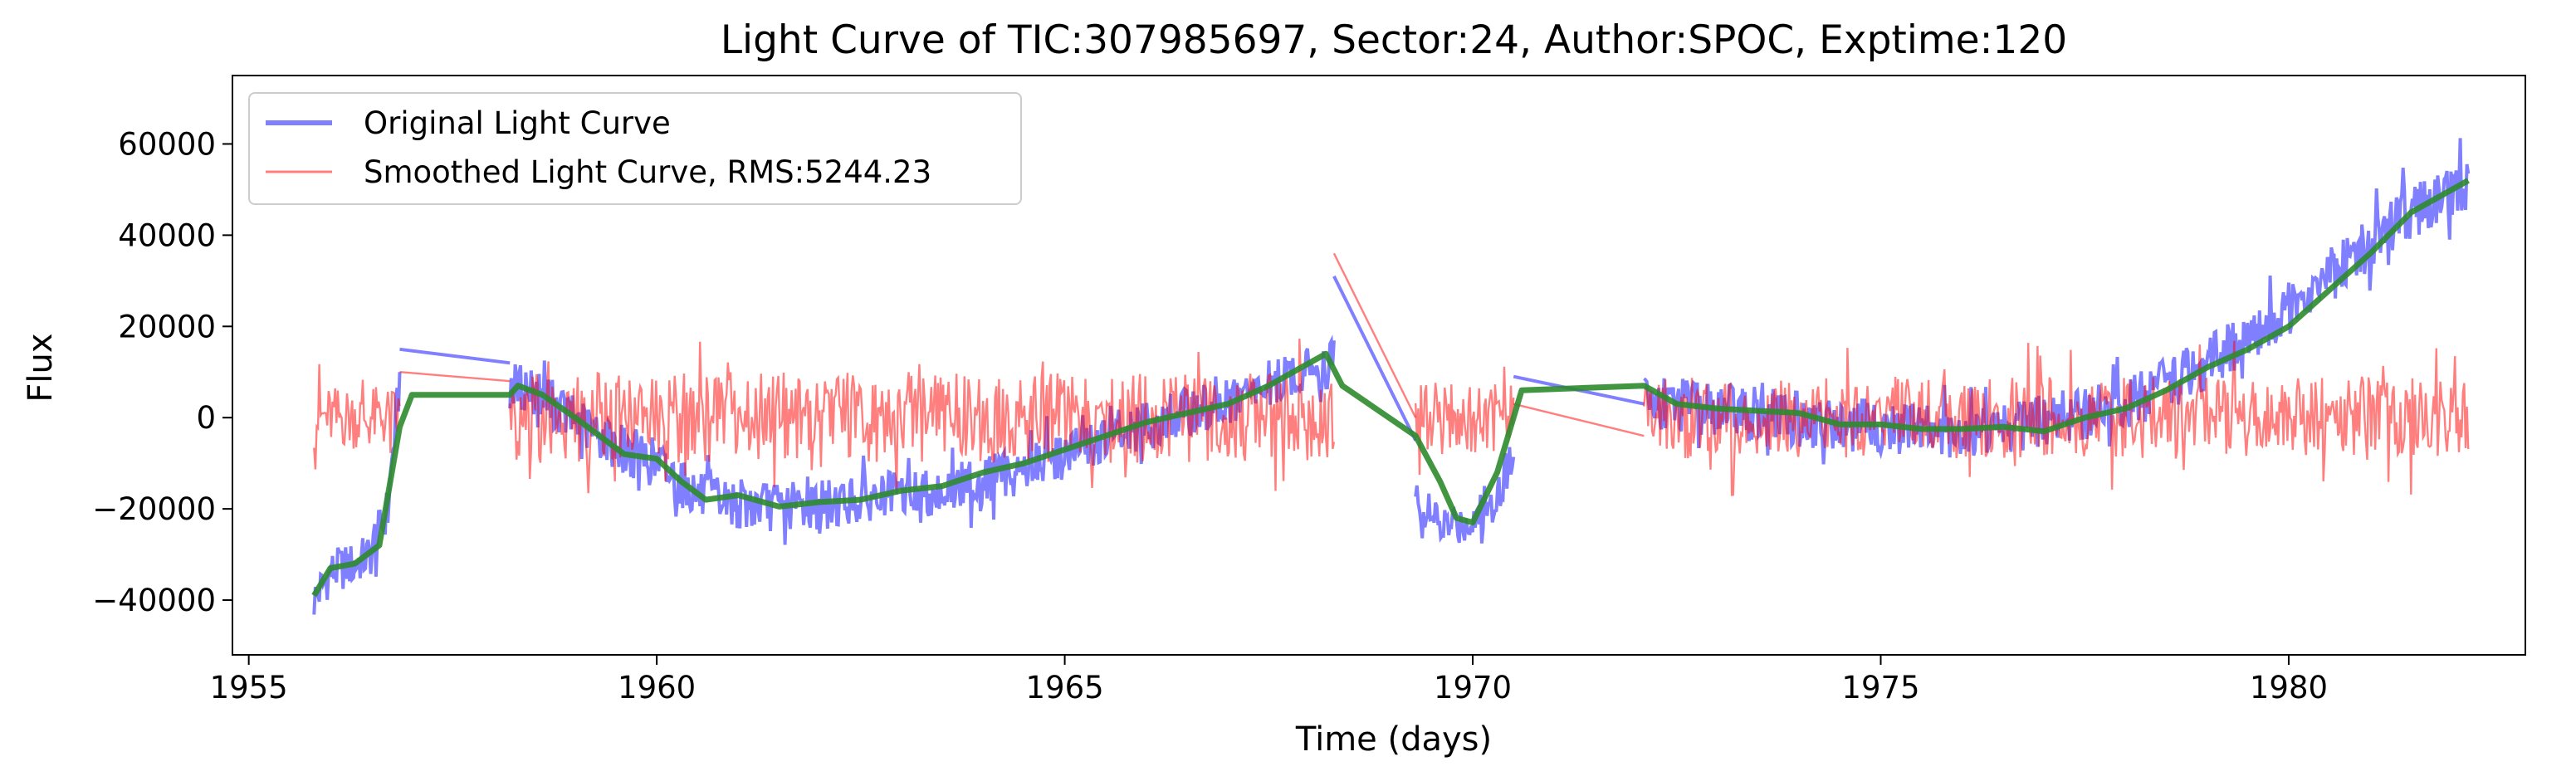 The width and height of the screenshot is (2576, 781). Describe the element at coordinates (517, 123) in the screenshot. I see `legend-label-original: Original Light Curve` at that location.